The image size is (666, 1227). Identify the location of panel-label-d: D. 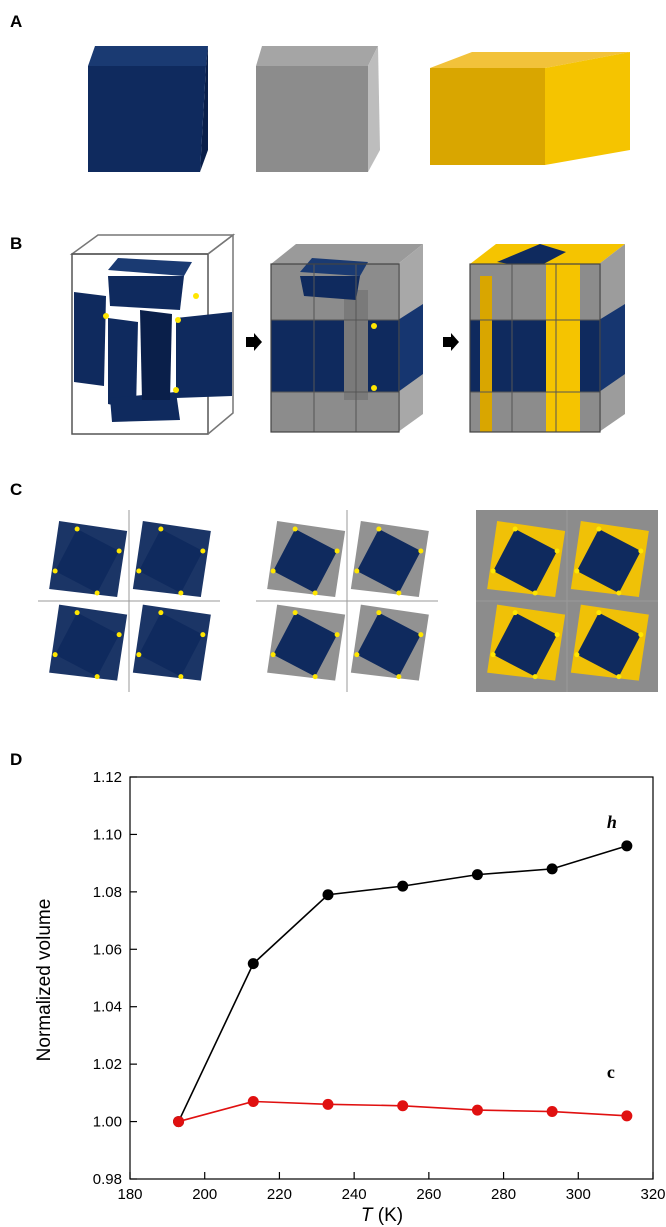
(16, 759).